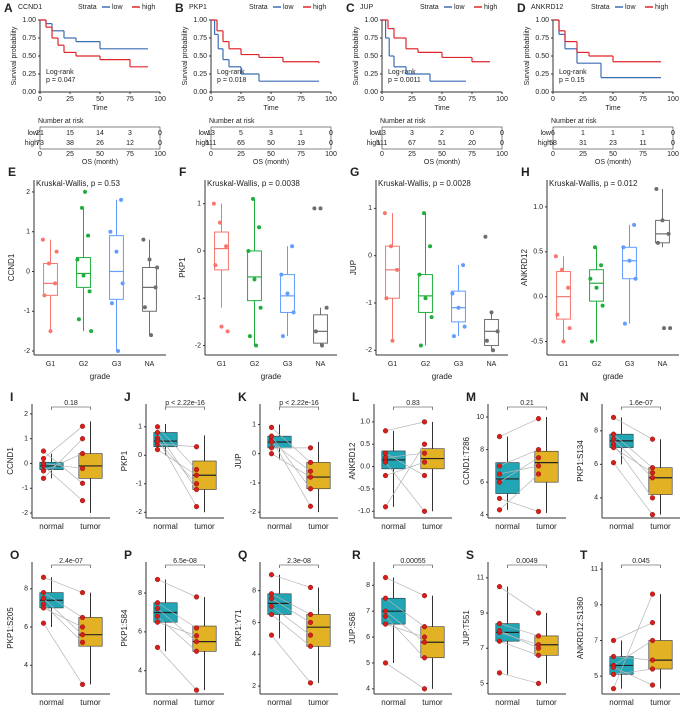  Describe the element at coordinates (583, 143) in the screenshot. I see `risk-count: 31` at that location.